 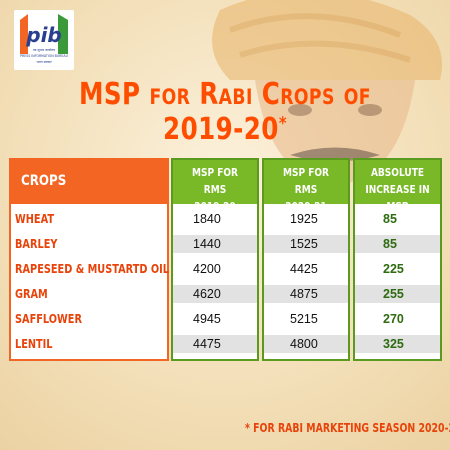 I want to click on increase-header: ABSOLUTE INCREASE IN MSP, so click(x=397, y=186).